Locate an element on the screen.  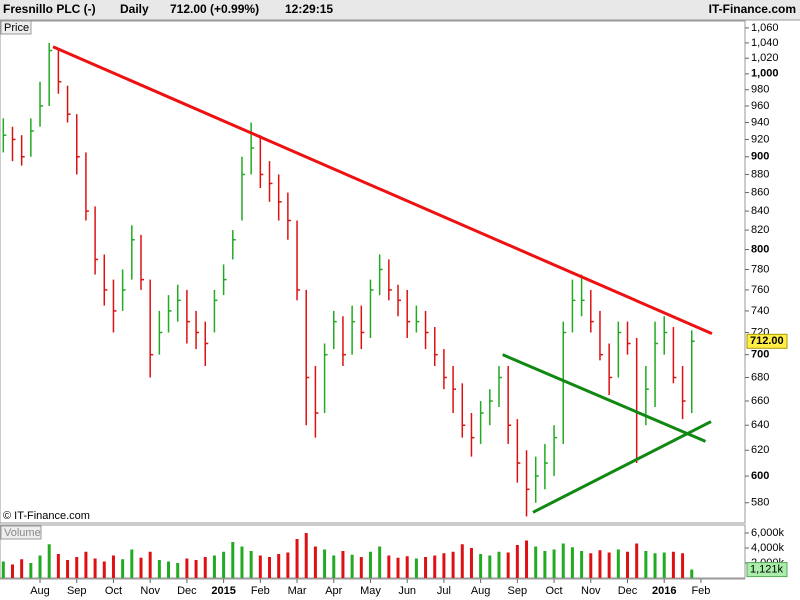
last-price-box is located at coordinates (767, 341).